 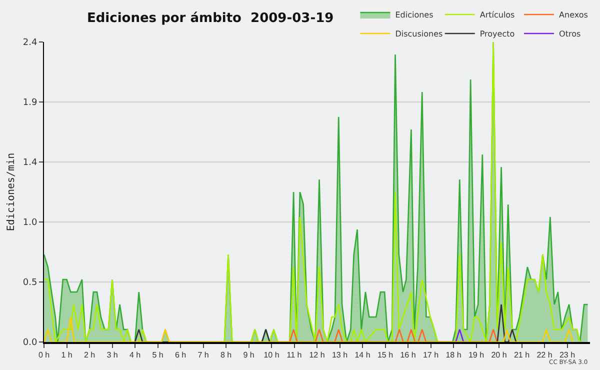 What do you see at coordinates (44, 355) in the screenshot?
I see `x-tick-label: 0 h` at bounding box center [44, 355].